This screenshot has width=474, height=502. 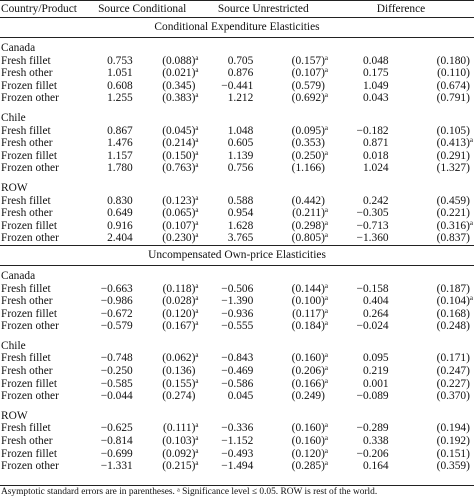 I want to click on difference-estimate-value: 1.049, so click(x=375, y=85).